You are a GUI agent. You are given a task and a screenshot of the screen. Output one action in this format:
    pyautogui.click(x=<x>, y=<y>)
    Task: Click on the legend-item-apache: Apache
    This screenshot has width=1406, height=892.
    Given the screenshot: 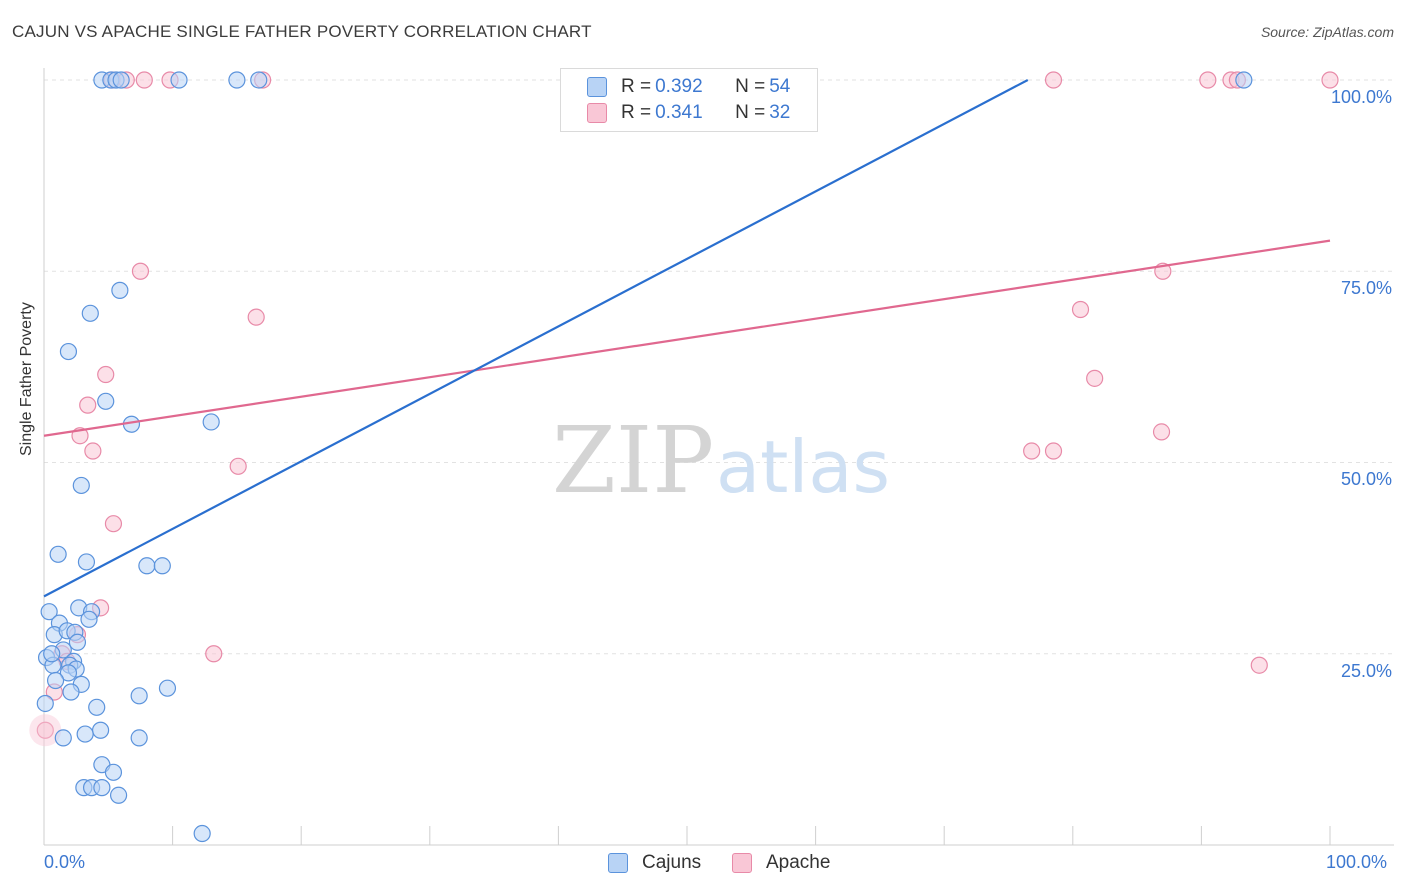 What is the action you would take?
    pyautogui.click(x=781, y=863)
    